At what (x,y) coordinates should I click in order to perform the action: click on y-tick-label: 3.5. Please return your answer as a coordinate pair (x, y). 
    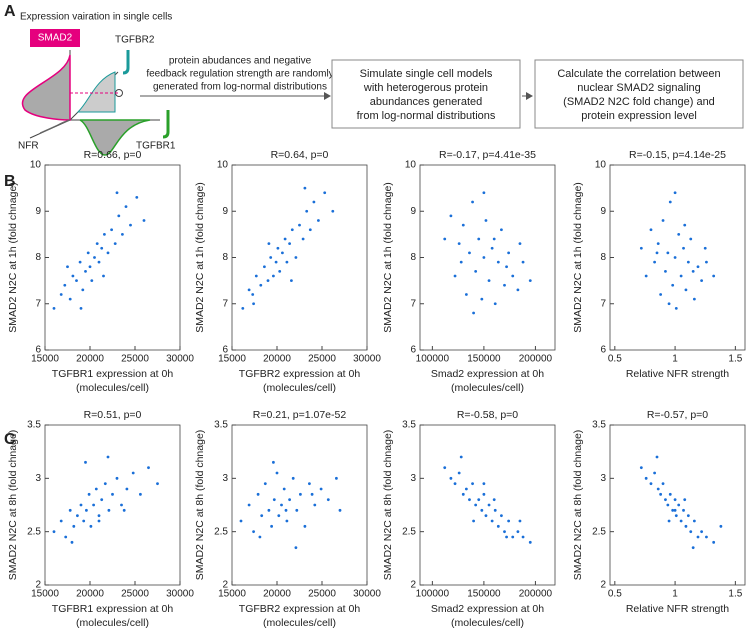
    Looking at the image, I should click on (599, 425).